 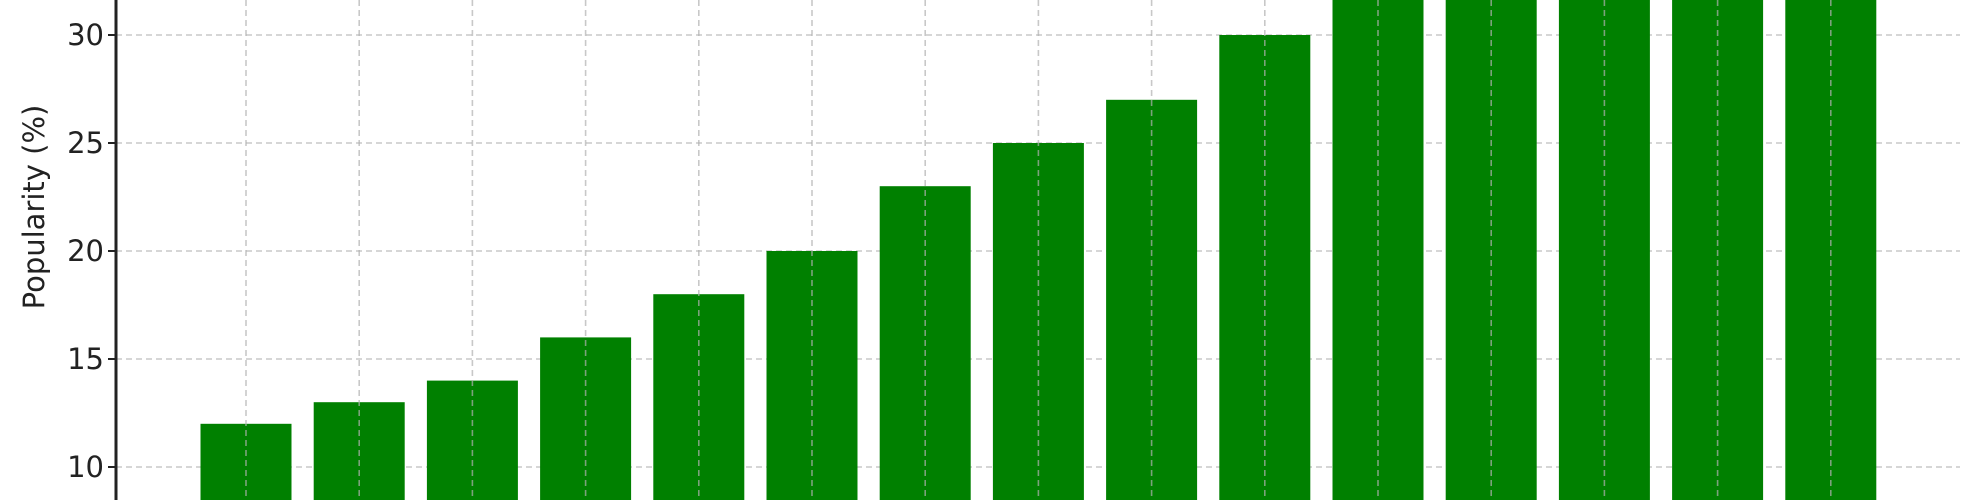 What do you see at coordinates (85, 35) in the screenshot?
I see `y-tick-label: 30` at bounding box center [85, 35].